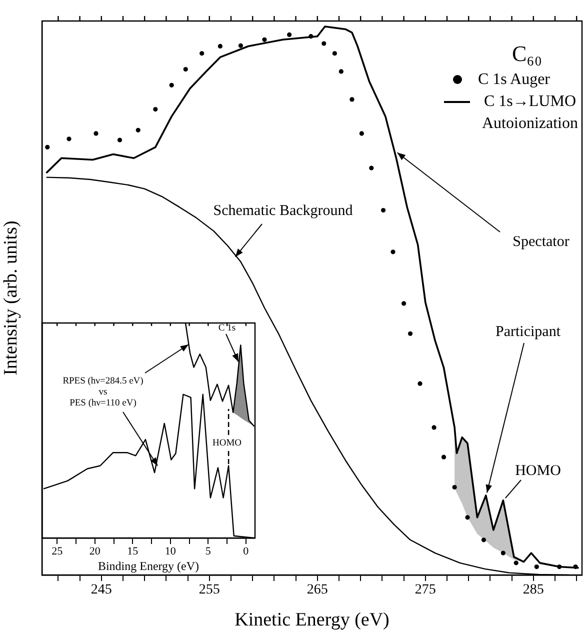 Image resolution: width=586 pixels, height=632 pixels. I want to click on legend-label: C 1s Auger, so click(514, 80).